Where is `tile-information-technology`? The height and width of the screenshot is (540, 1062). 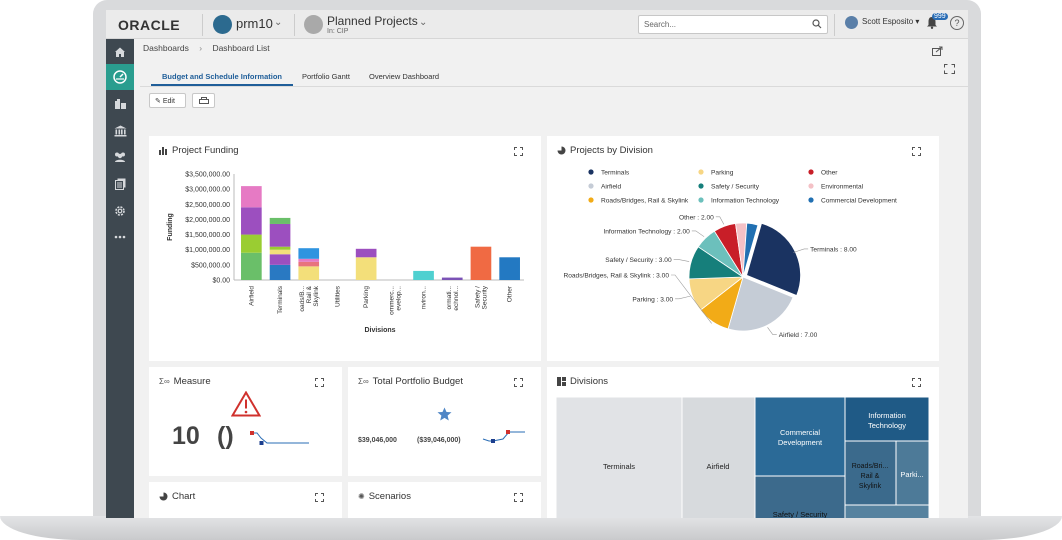 tile-information-technology is located at coordinates (886, 419).